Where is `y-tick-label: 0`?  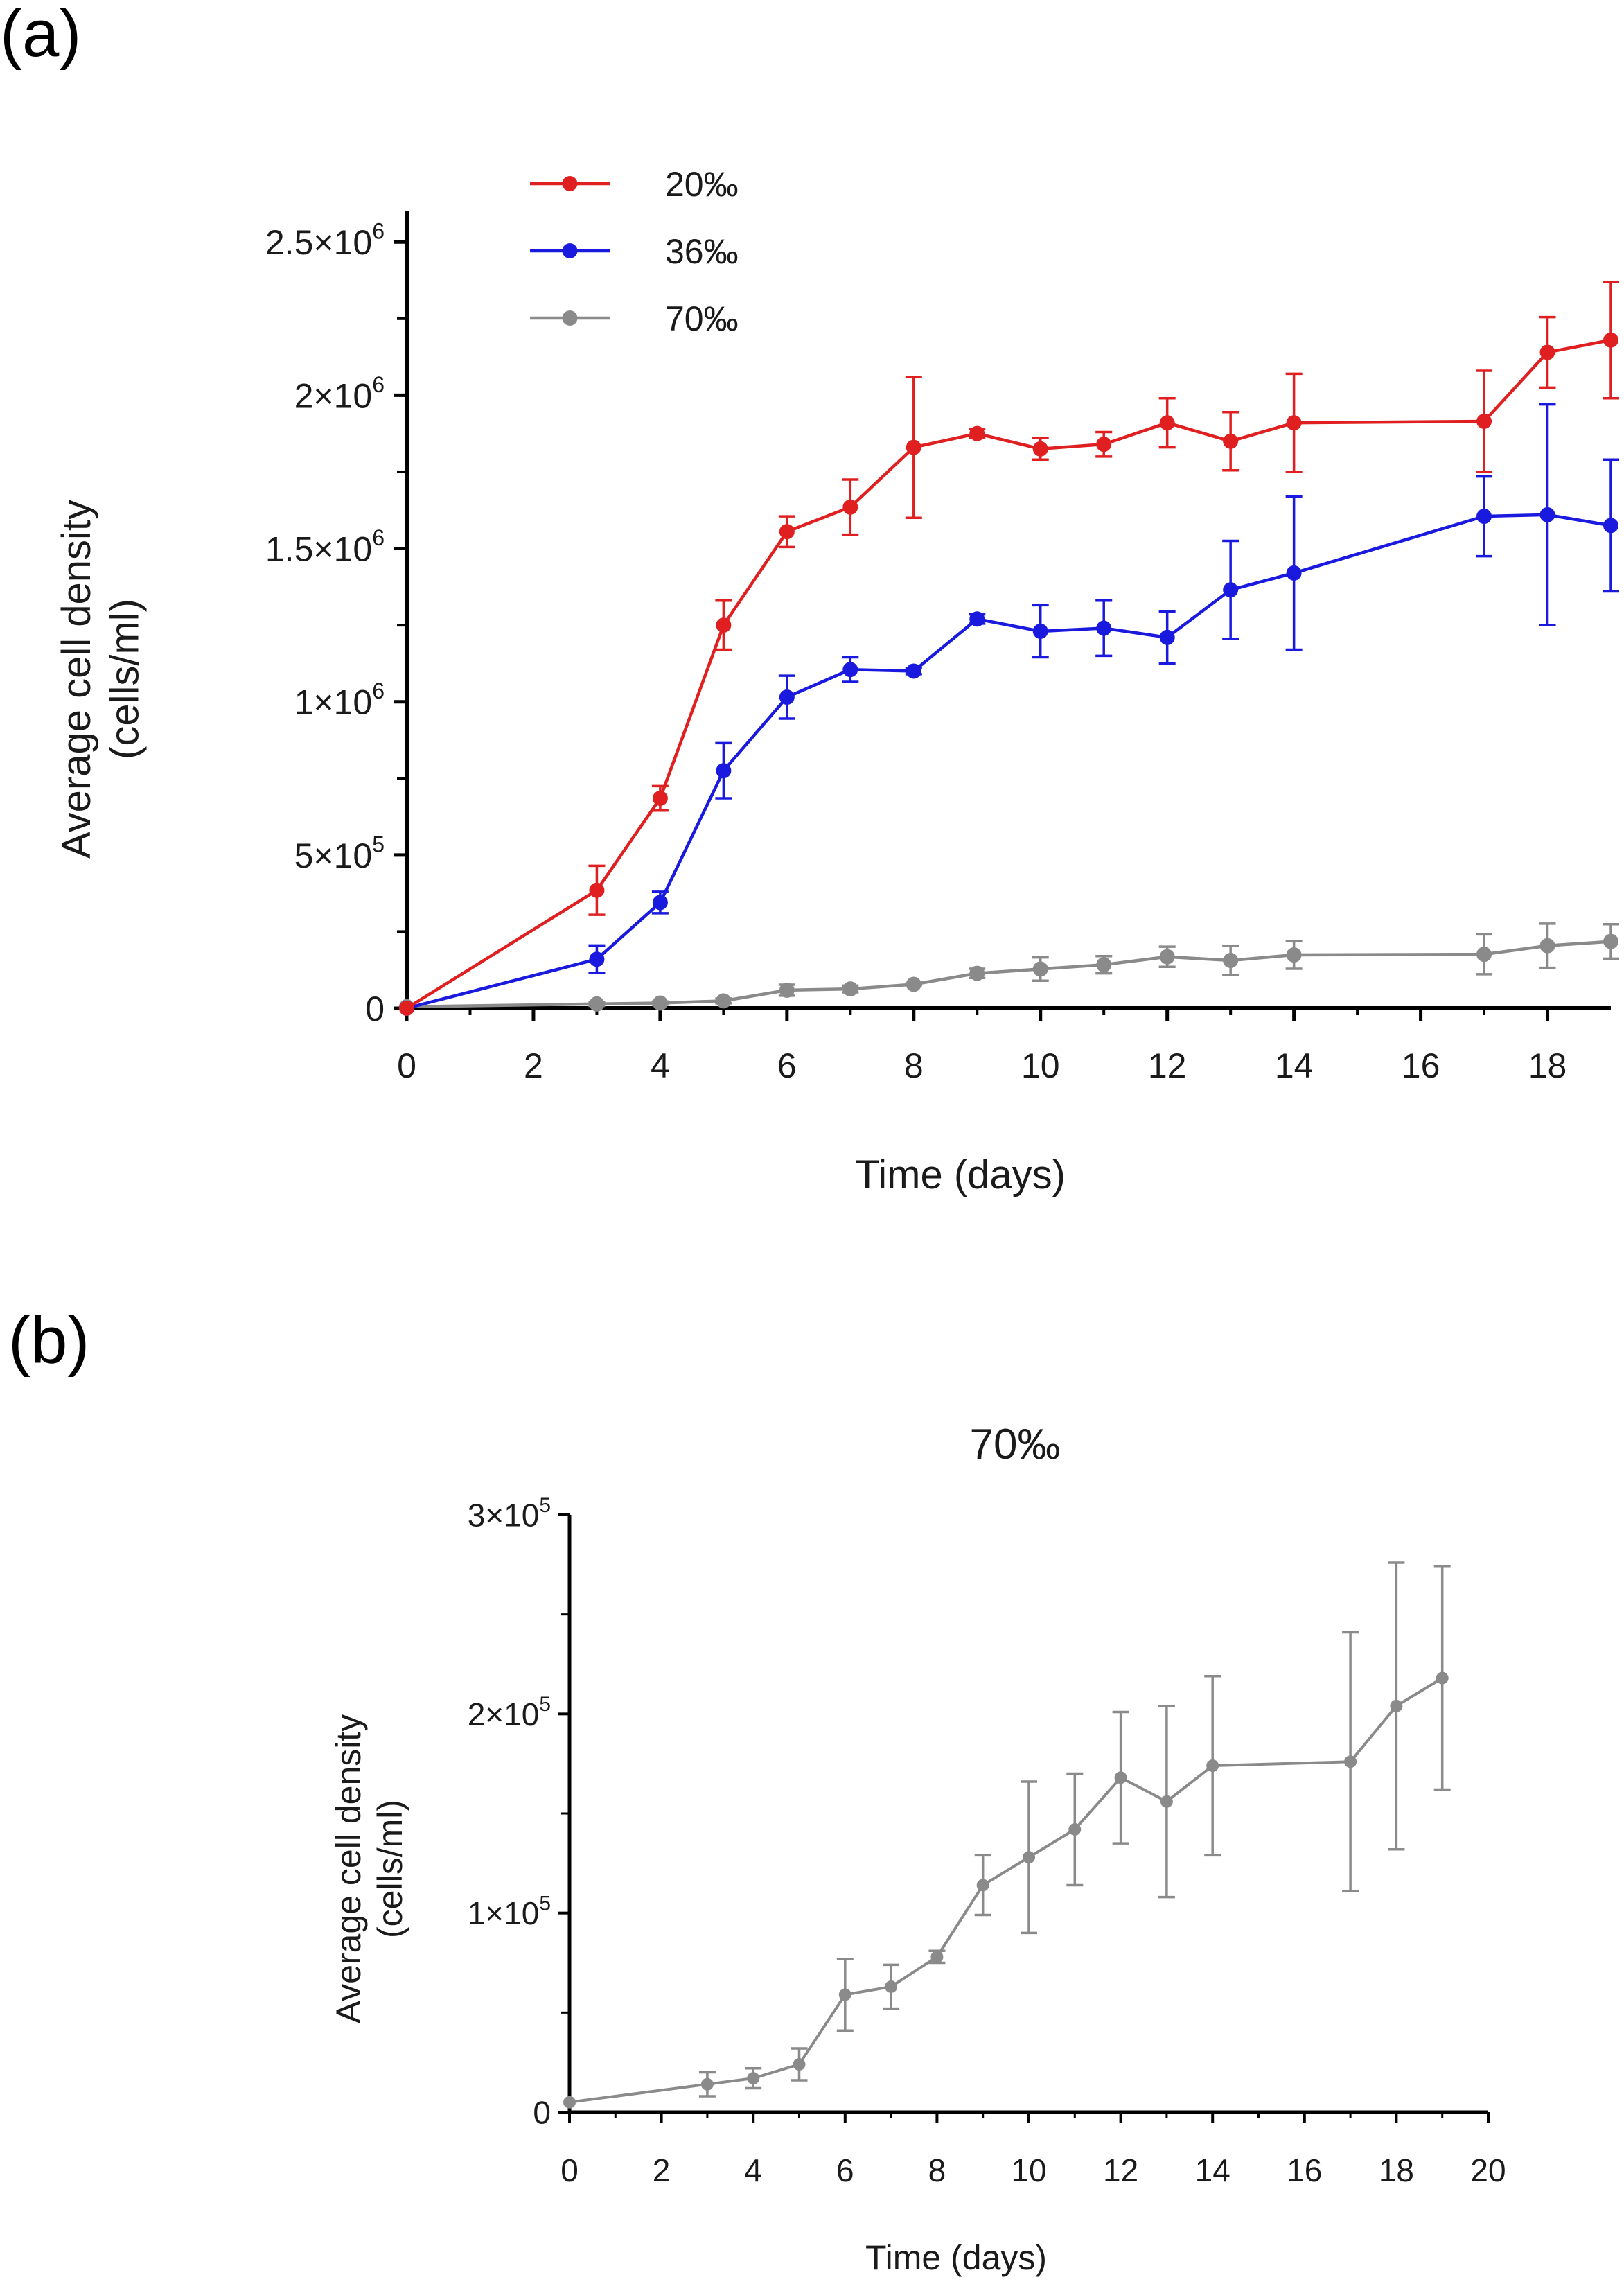
y-tick-label: 0 is located at coordinates (542, 2113).